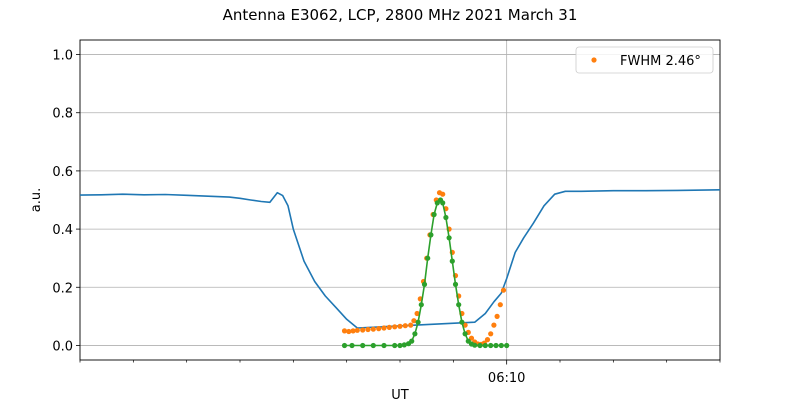 Image resolution: width=800 pixels, height=400 pixels. Describe the element at coordinates (594, 60) in the screenshot. I see `legend-marker` at that location.